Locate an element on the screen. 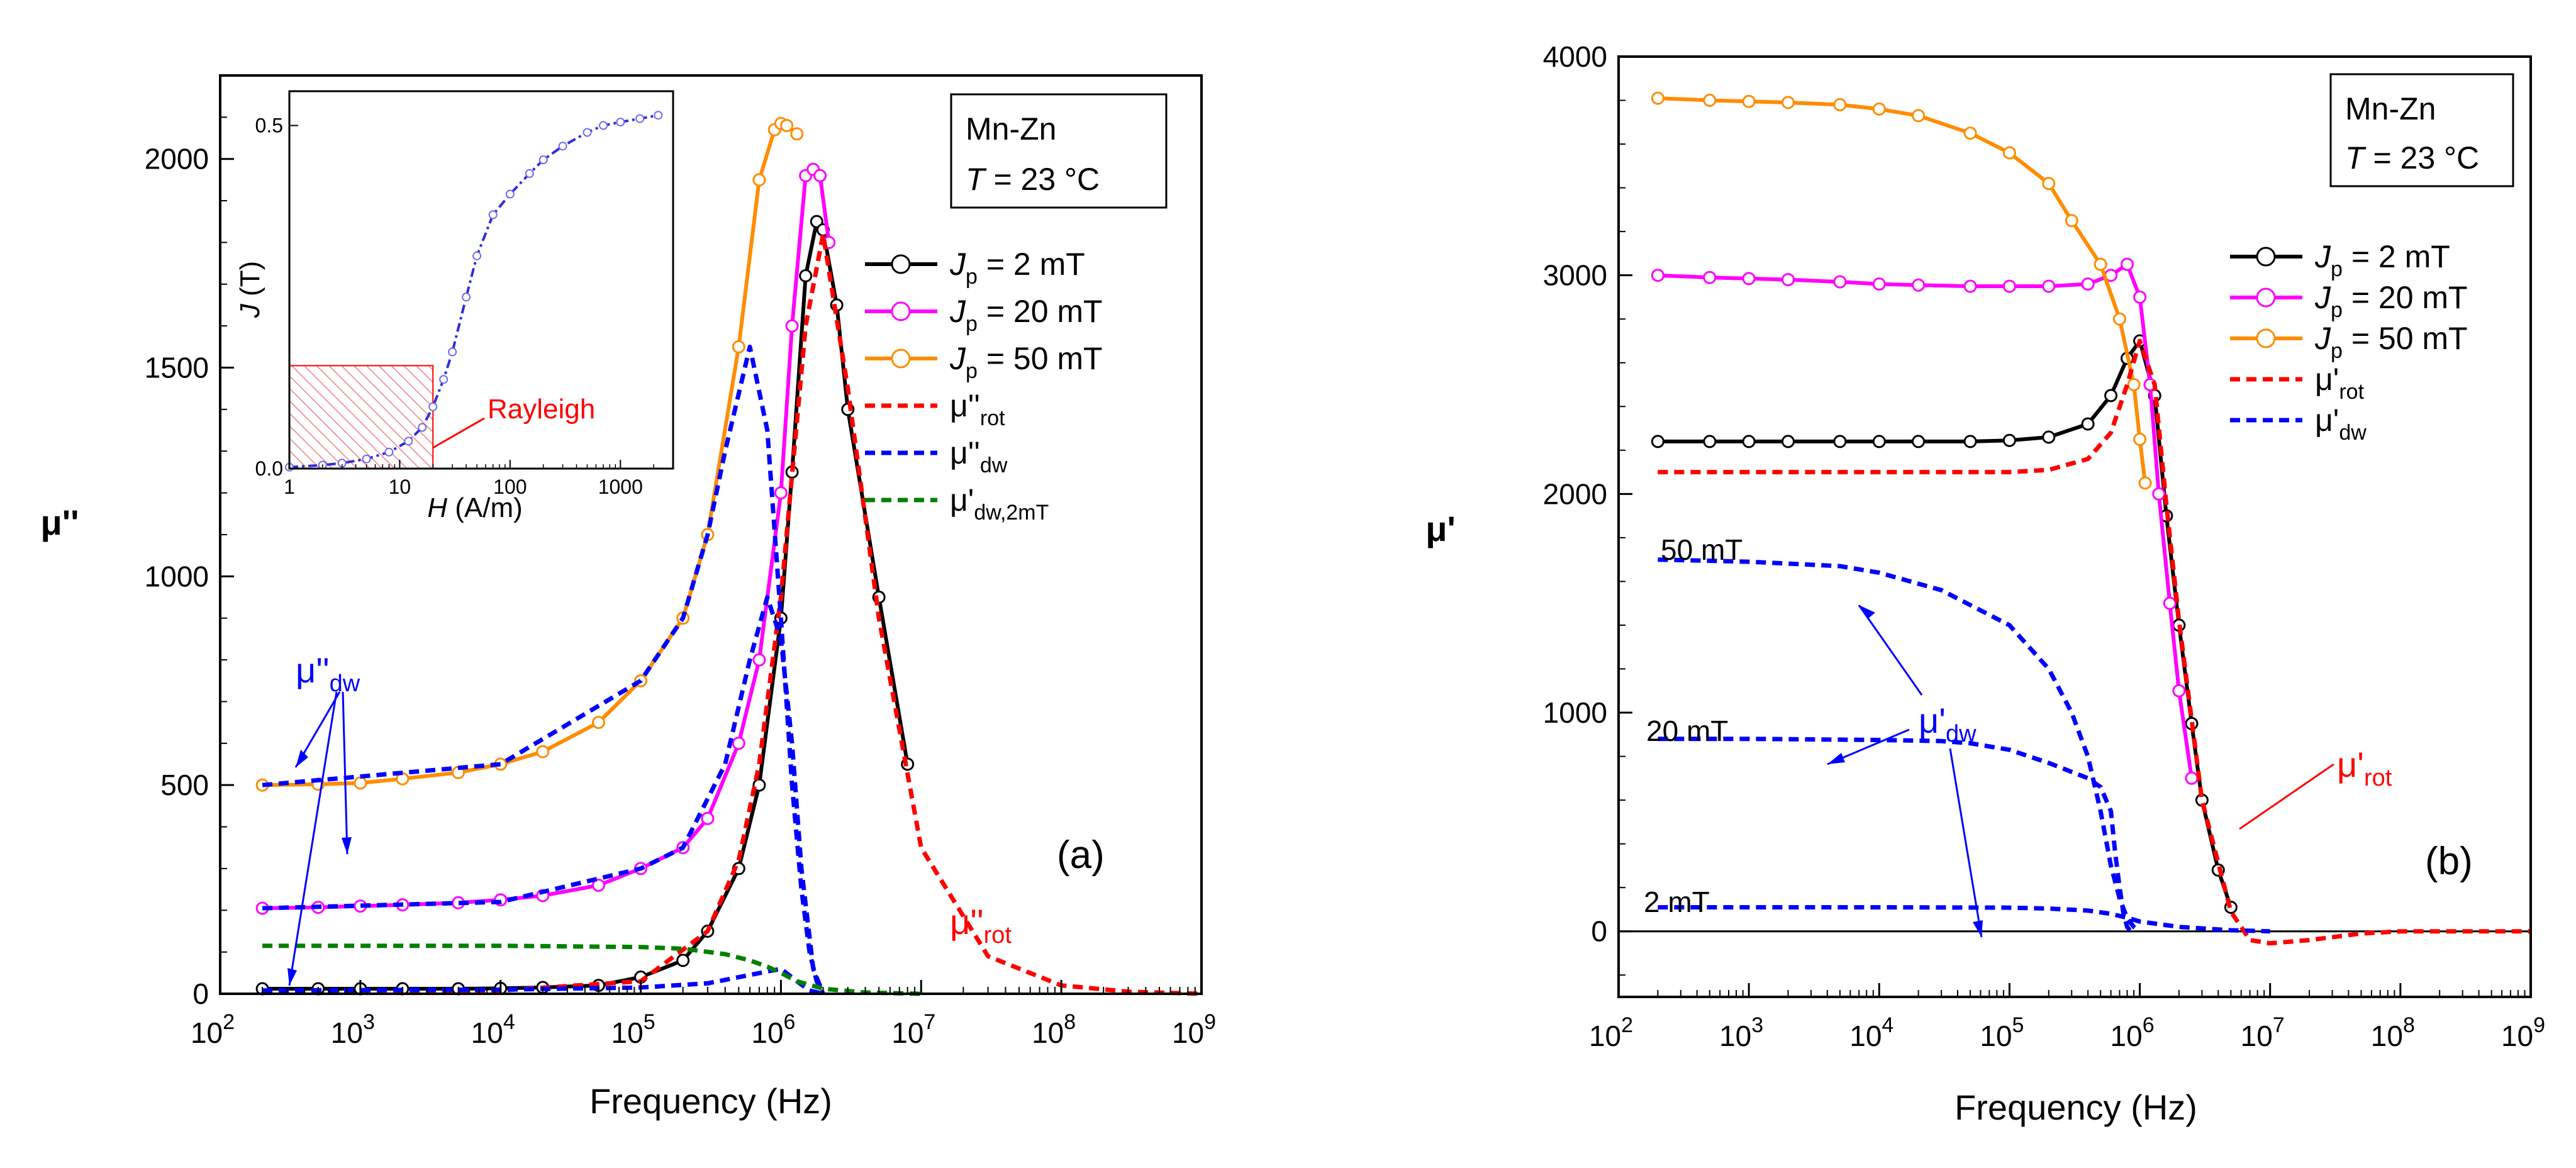 Image resolution: width=2576 pixels, height=1168 pixels. legend-label: μ'rot is located at coordinates (2340, 383).